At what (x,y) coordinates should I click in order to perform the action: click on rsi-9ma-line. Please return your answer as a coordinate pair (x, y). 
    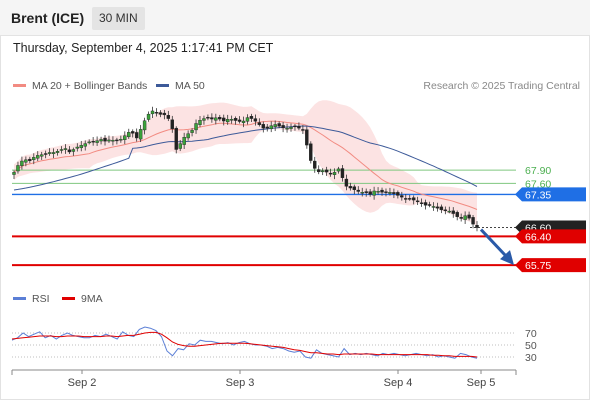
    Looking at the image, I should click on (244, 344).